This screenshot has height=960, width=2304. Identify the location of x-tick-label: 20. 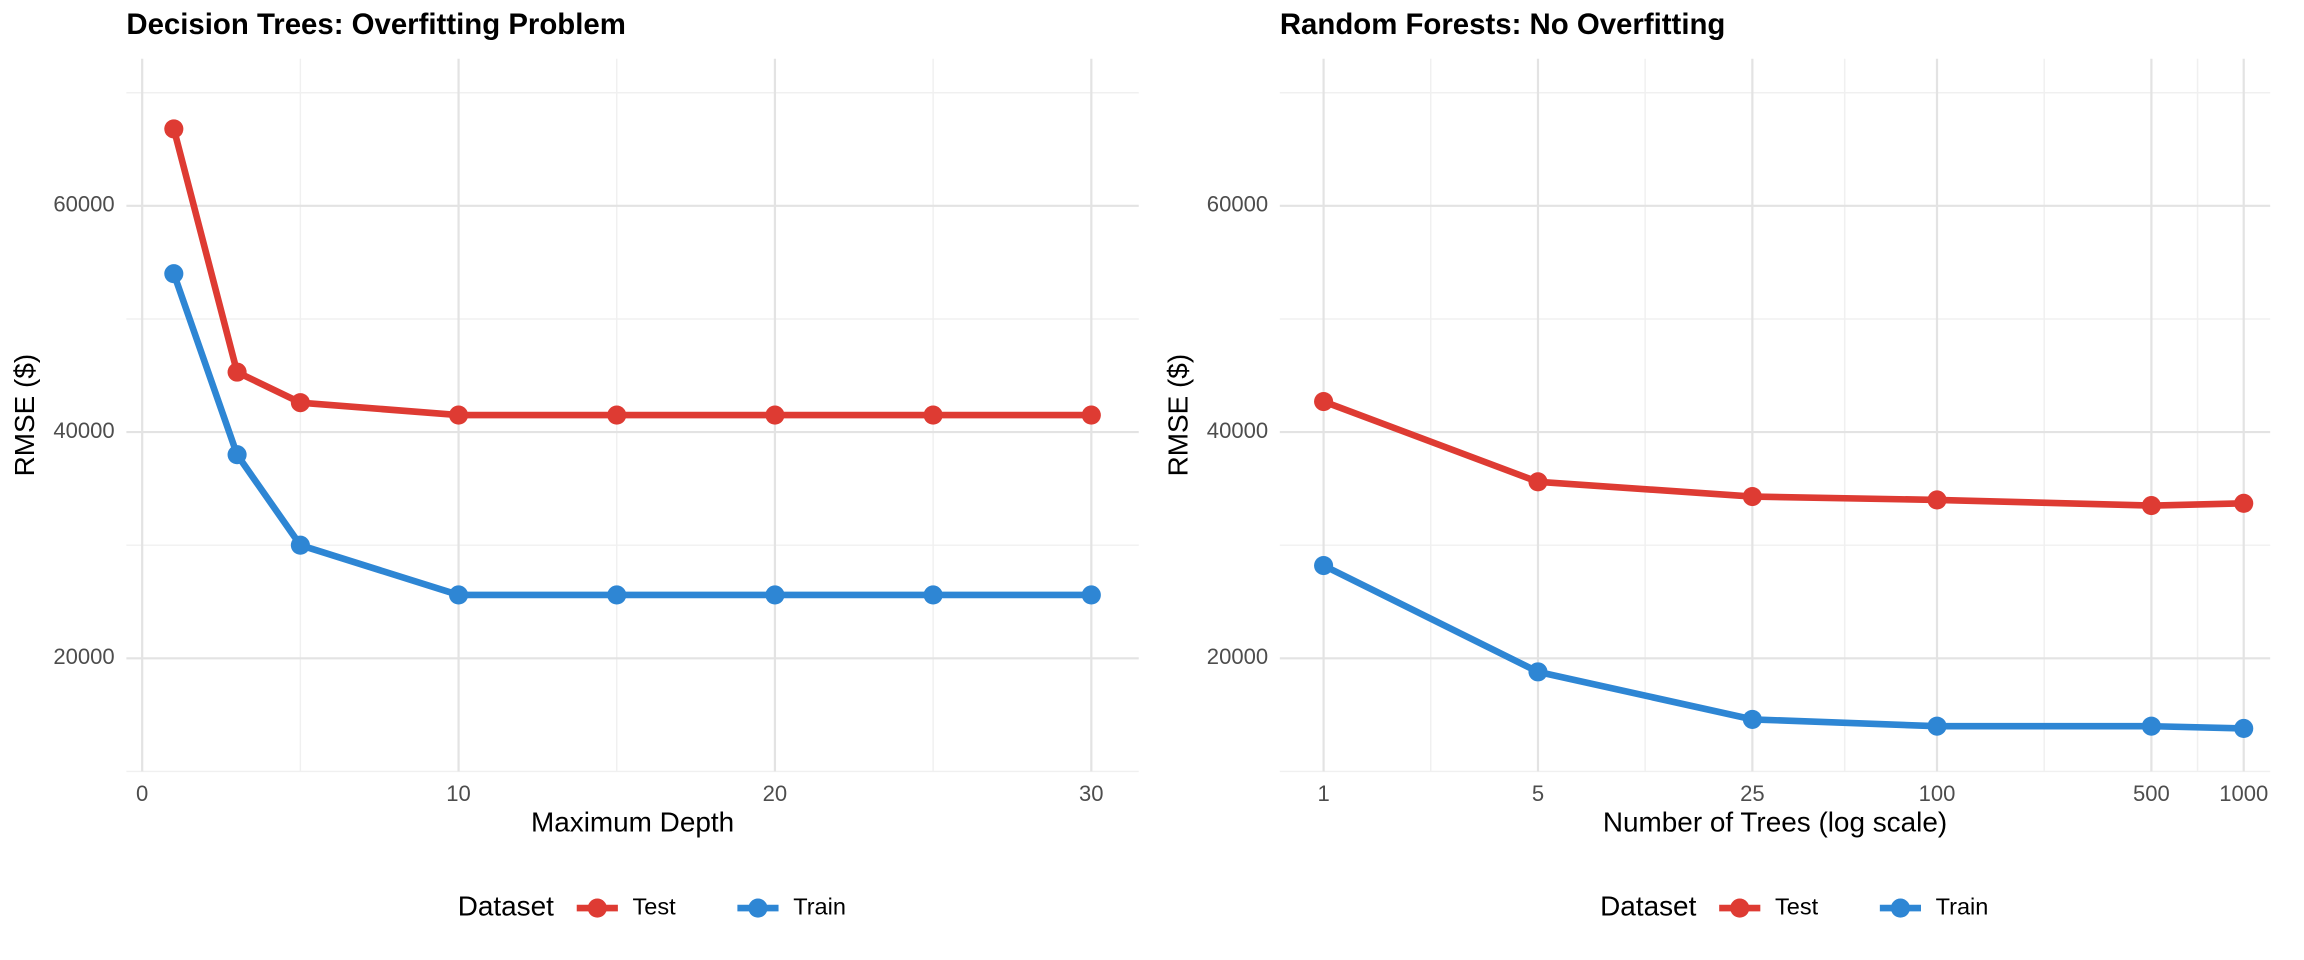
(775, 793).